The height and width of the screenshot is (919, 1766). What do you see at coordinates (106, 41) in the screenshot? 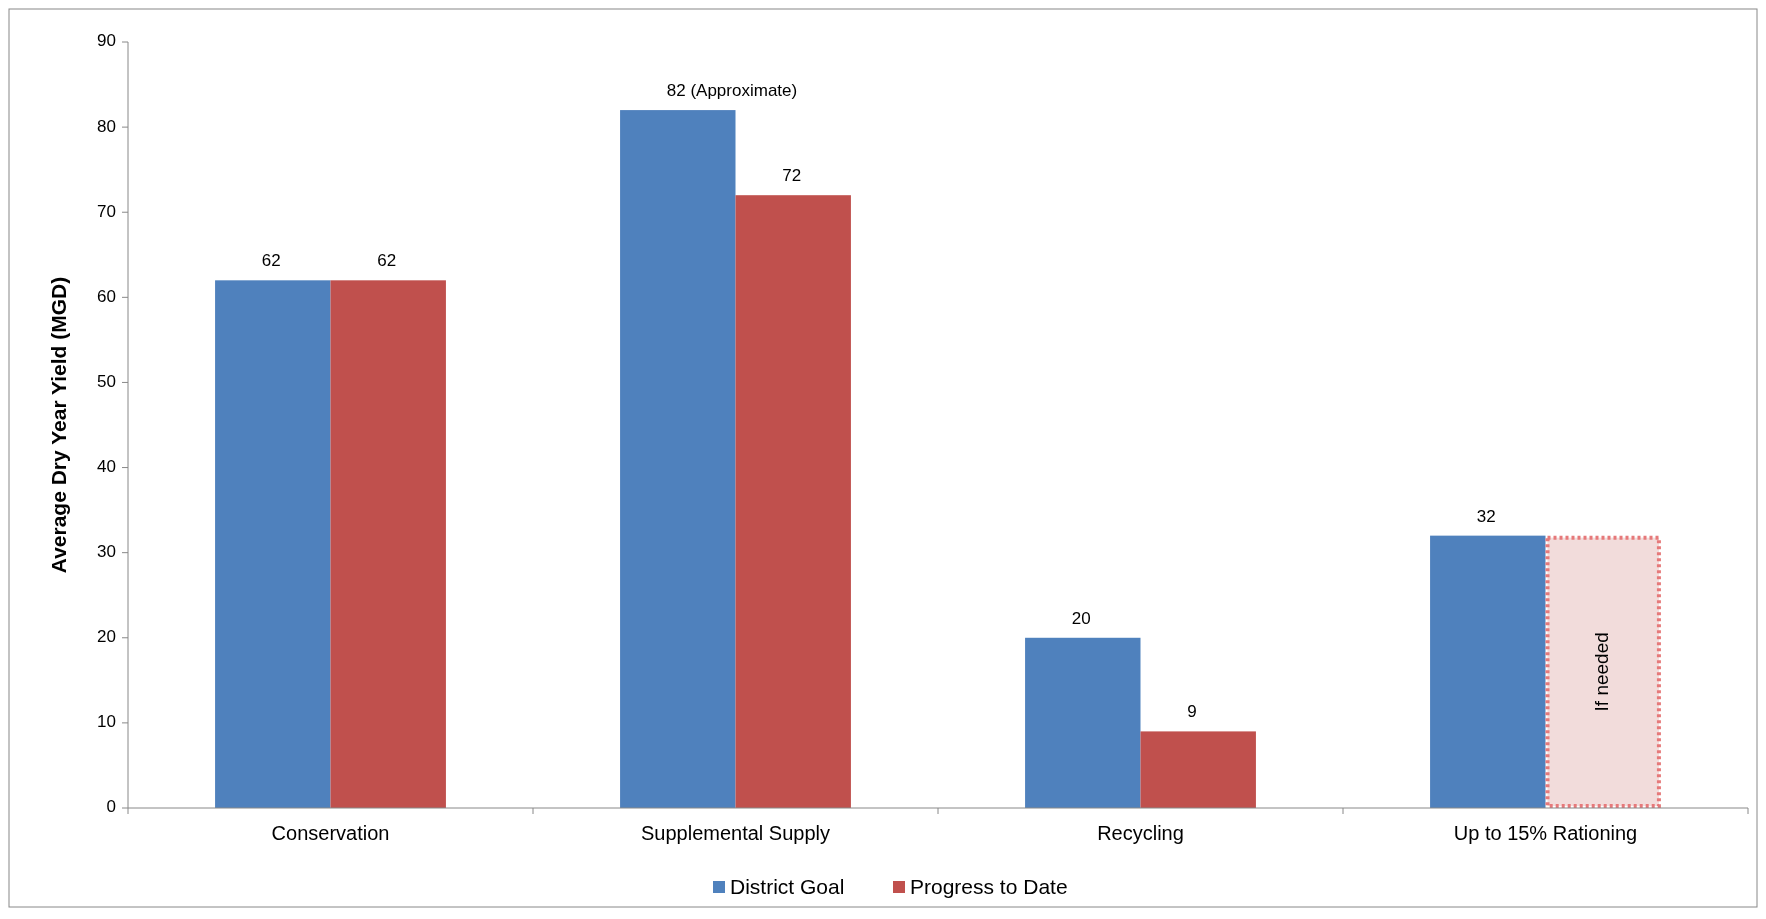
I see `y-tick-label: 90` at bounding box center [106, 41].